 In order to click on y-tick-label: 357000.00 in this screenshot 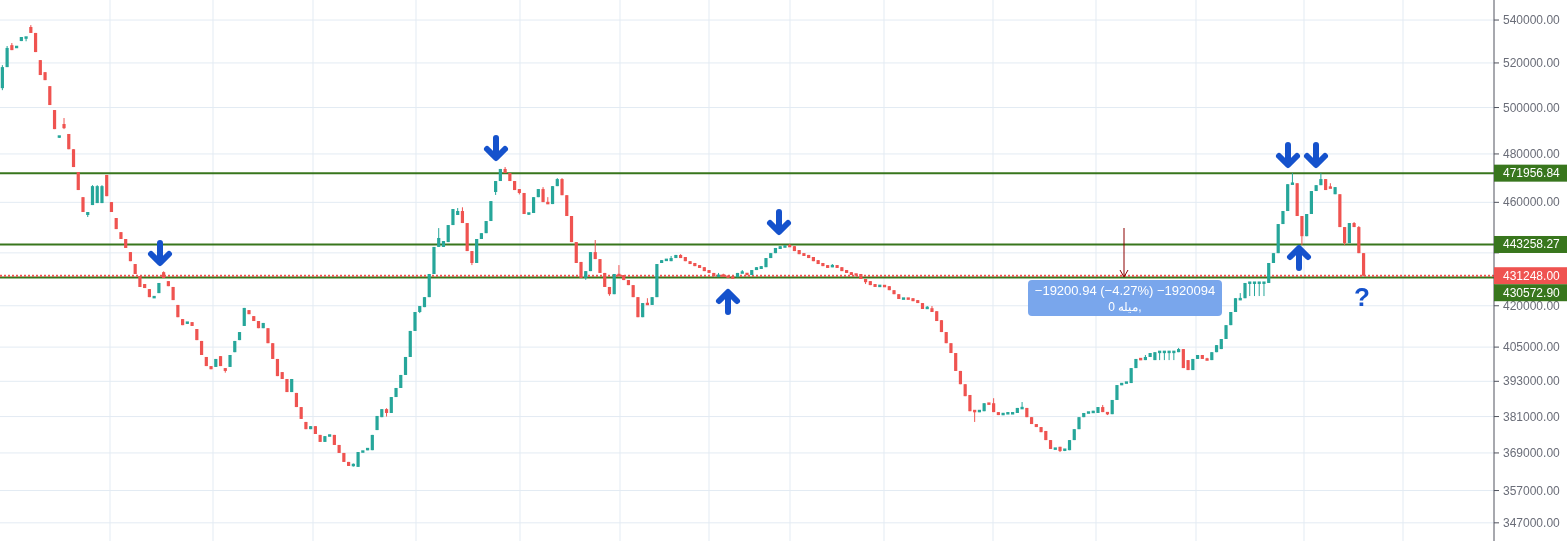, I will do `click(1532, 490)`.